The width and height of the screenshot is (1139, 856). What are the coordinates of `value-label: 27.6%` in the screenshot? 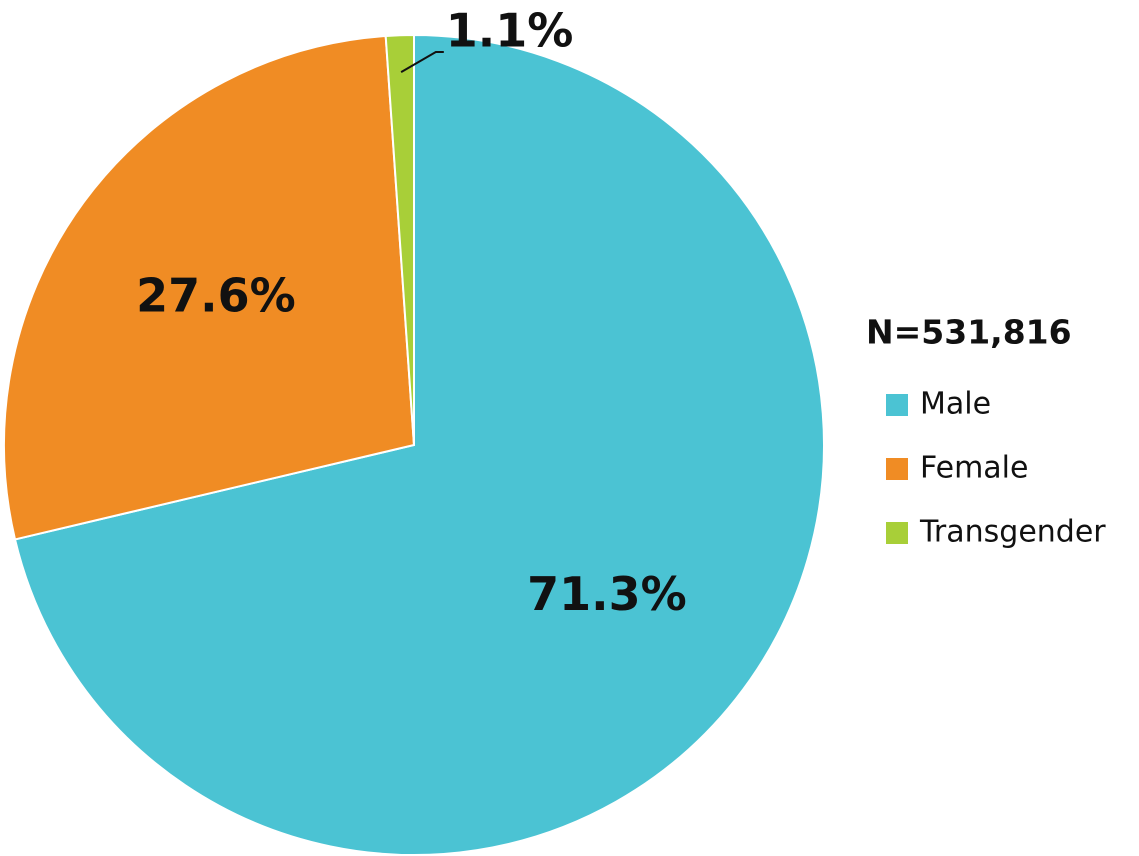 It's located at (216, 296).